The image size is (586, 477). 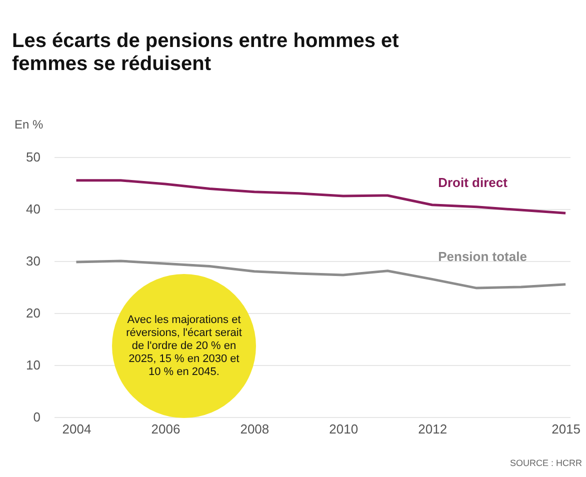 What do you see at coordinates (482, 256) in the screenshot?
I see `series-label: Pension totale` at bounding box center [482, 256].